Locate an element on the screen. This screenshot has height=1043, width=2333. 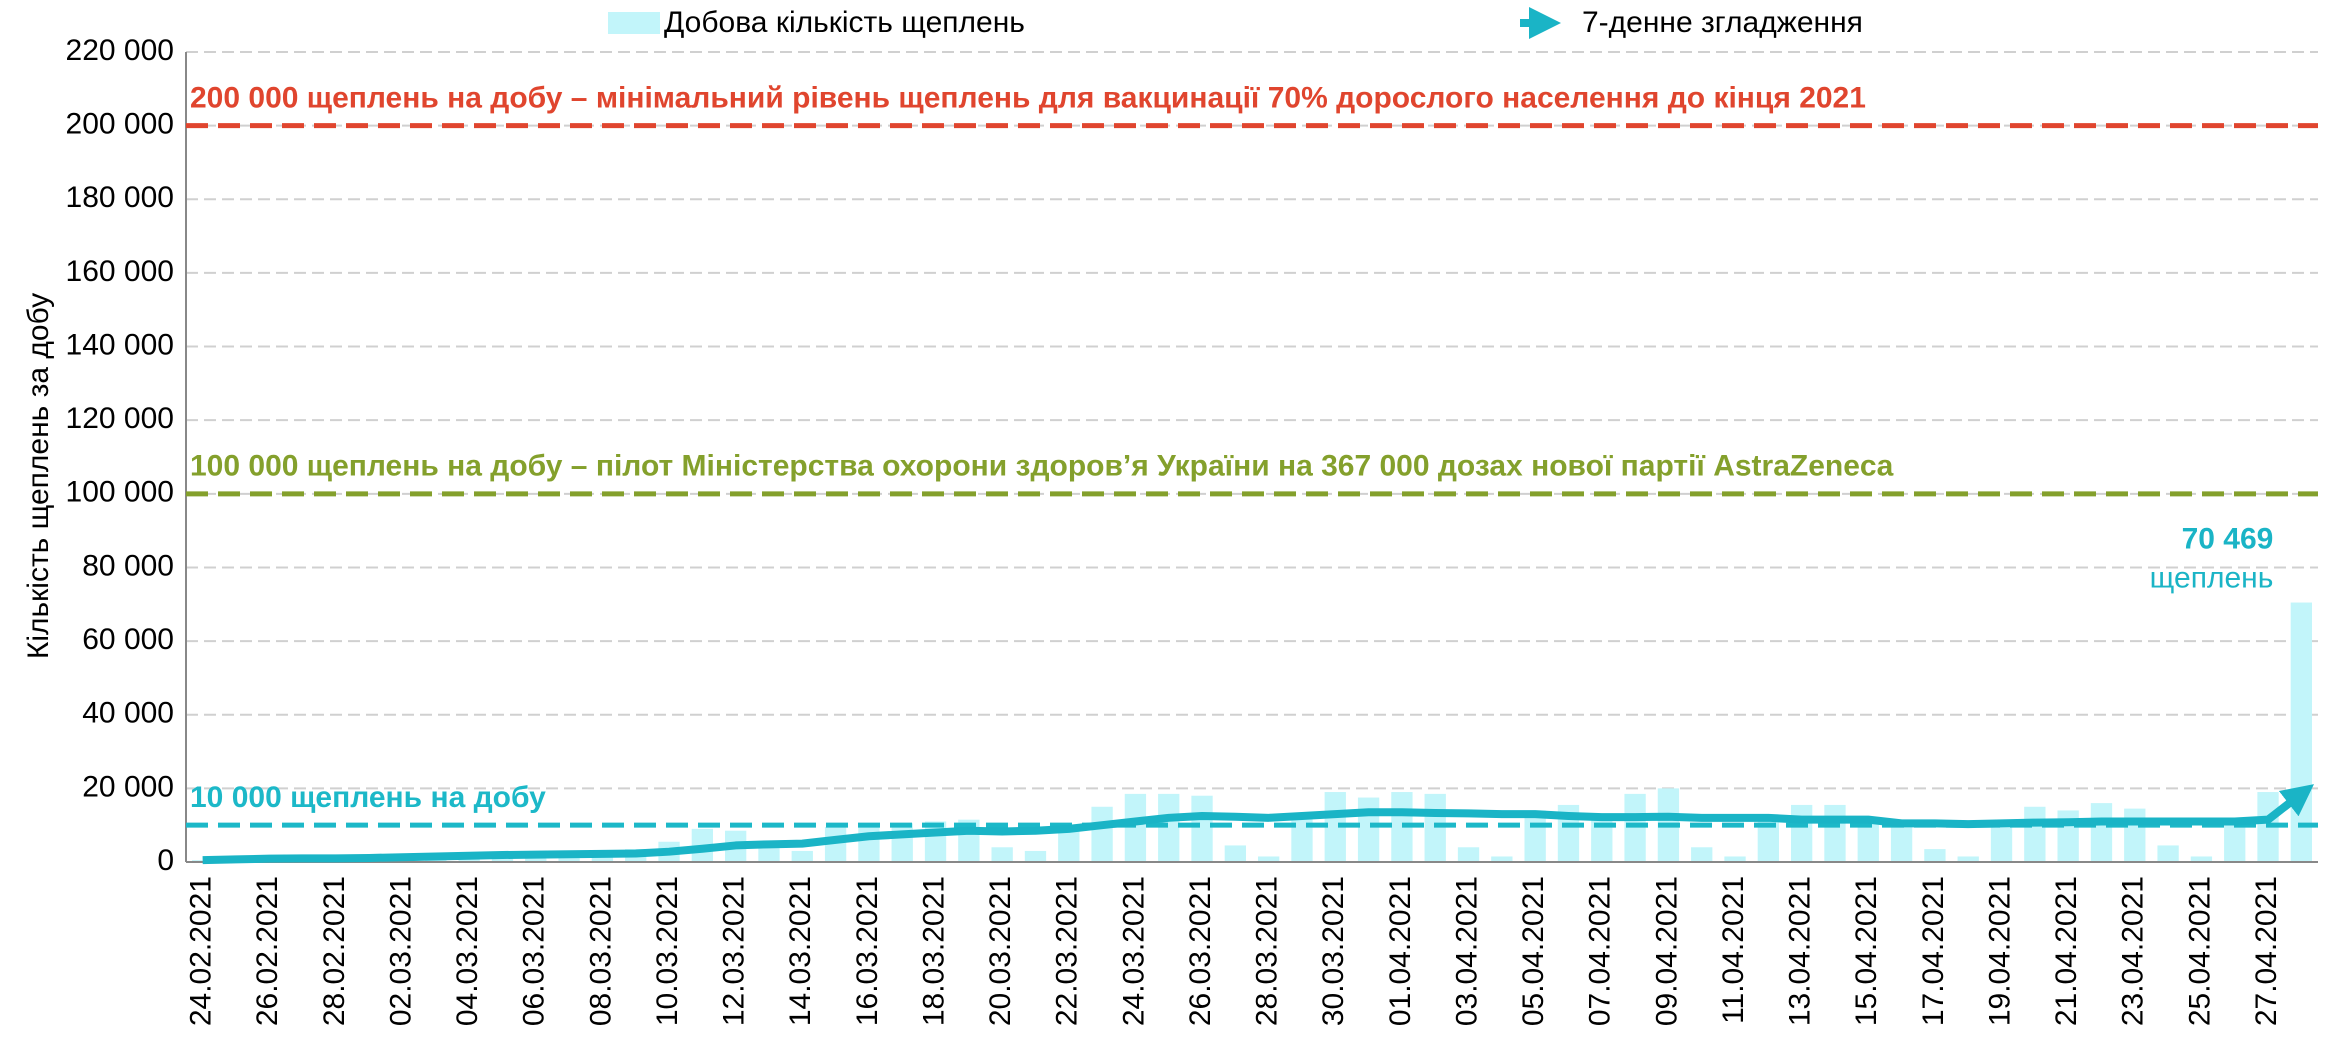
x-tick-label: 26.03.2021 is located at coordinates (1200, 951).